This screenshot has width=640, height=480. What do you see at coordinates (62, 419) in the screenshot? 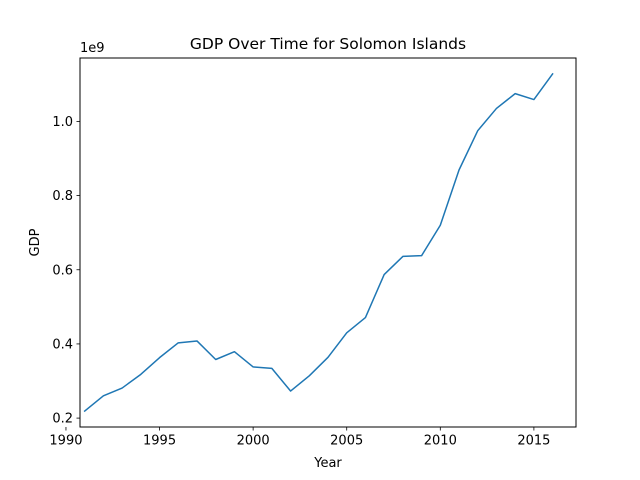
I see `y-tick-label: 0.2` at bounding box center [62, 419].